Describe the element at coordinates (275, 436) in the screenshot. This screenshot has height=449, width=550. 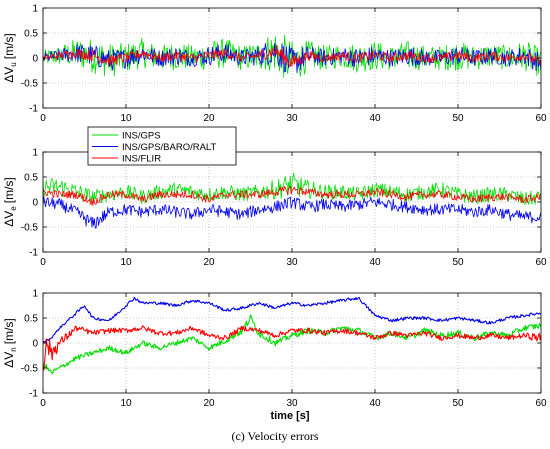
I see `figure-caption: (c) Velocity errors` at that location.